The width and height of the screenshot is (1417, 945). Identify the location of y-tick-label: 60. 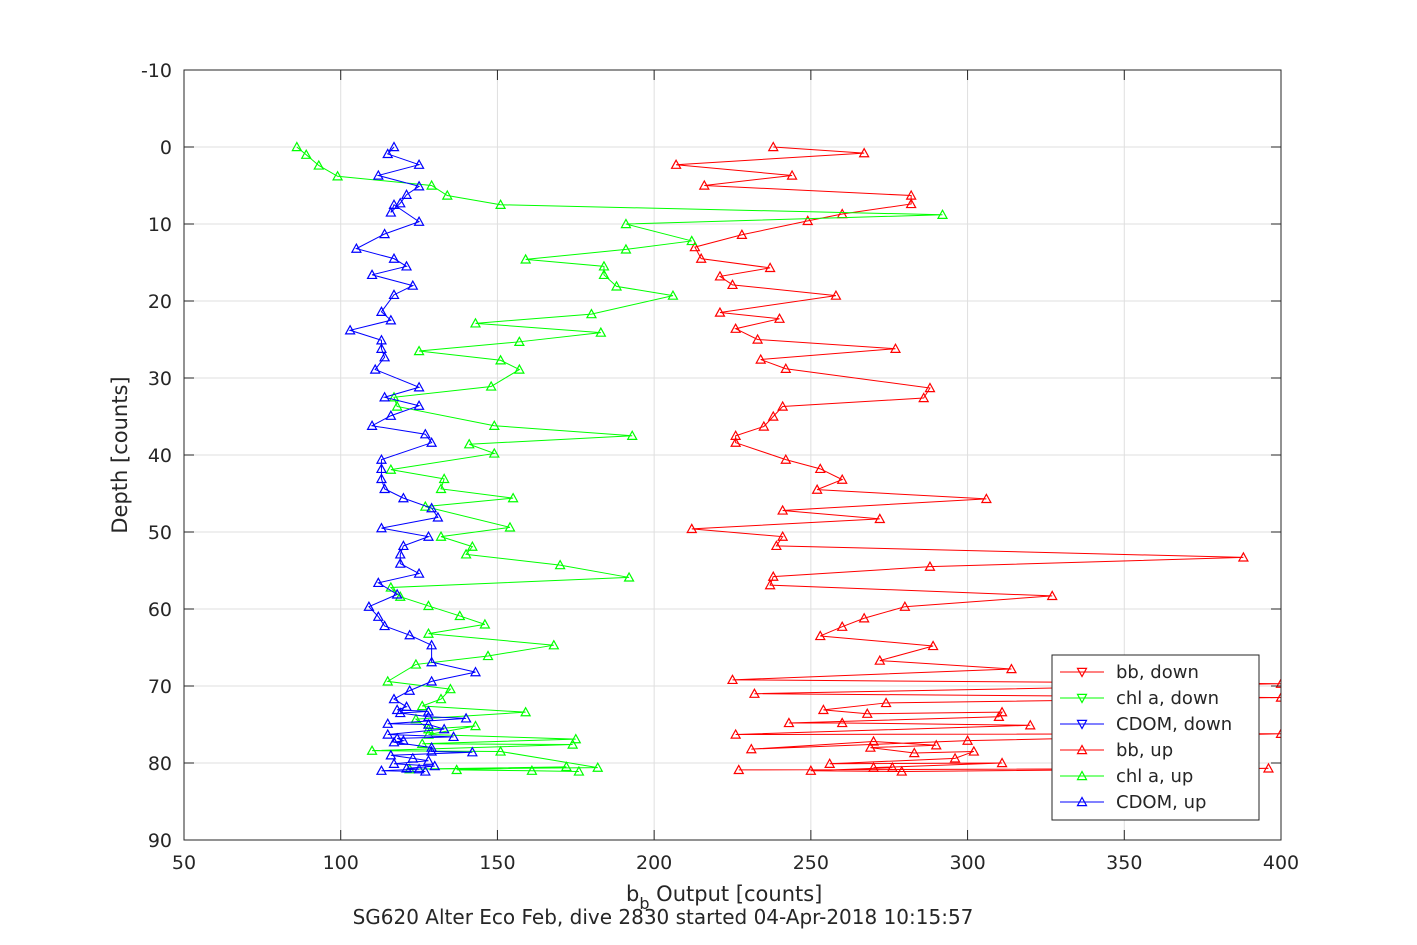
(160, 610).